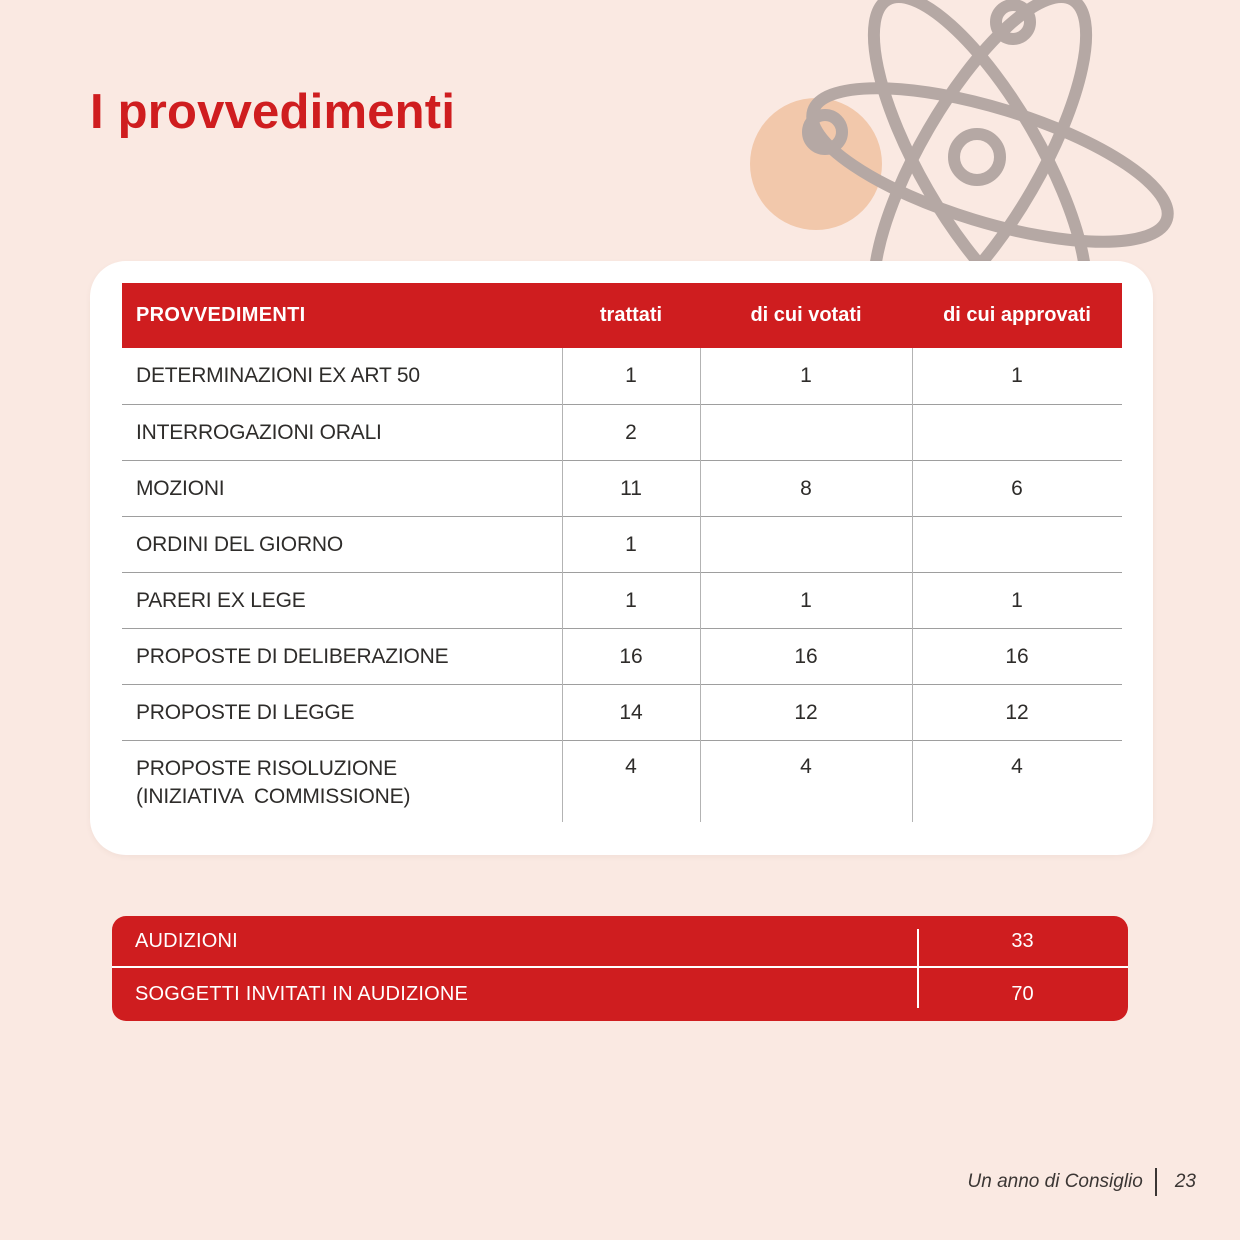 The width and height of the screenshot is (1240, 1240). I want to click on banner-row: SOGGETTI INVITATI IN AUDIZIONE 70, so click(620, 994).